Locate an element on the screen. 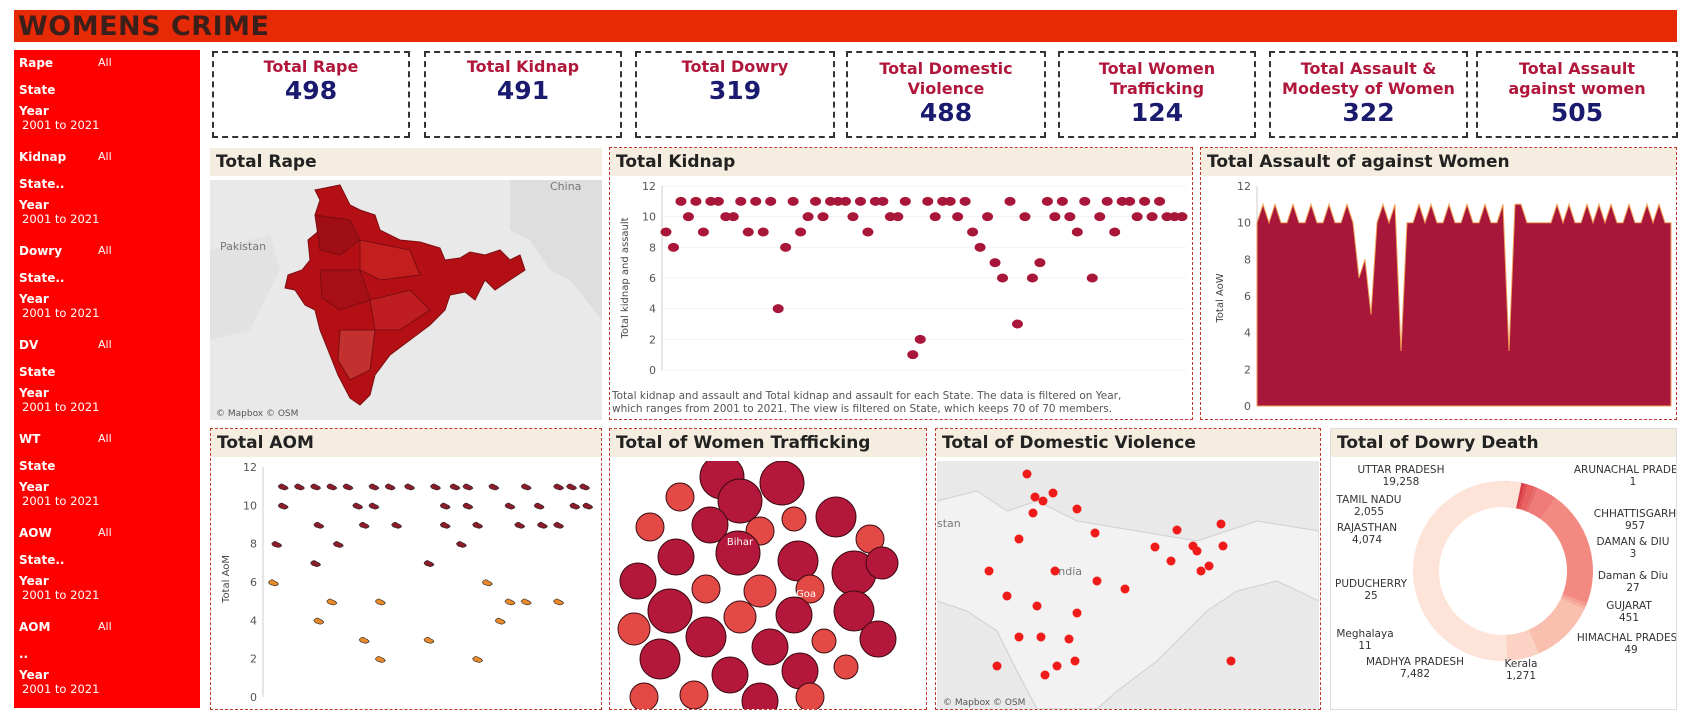  filter-name: AOW is located at coordinates (35, 533).